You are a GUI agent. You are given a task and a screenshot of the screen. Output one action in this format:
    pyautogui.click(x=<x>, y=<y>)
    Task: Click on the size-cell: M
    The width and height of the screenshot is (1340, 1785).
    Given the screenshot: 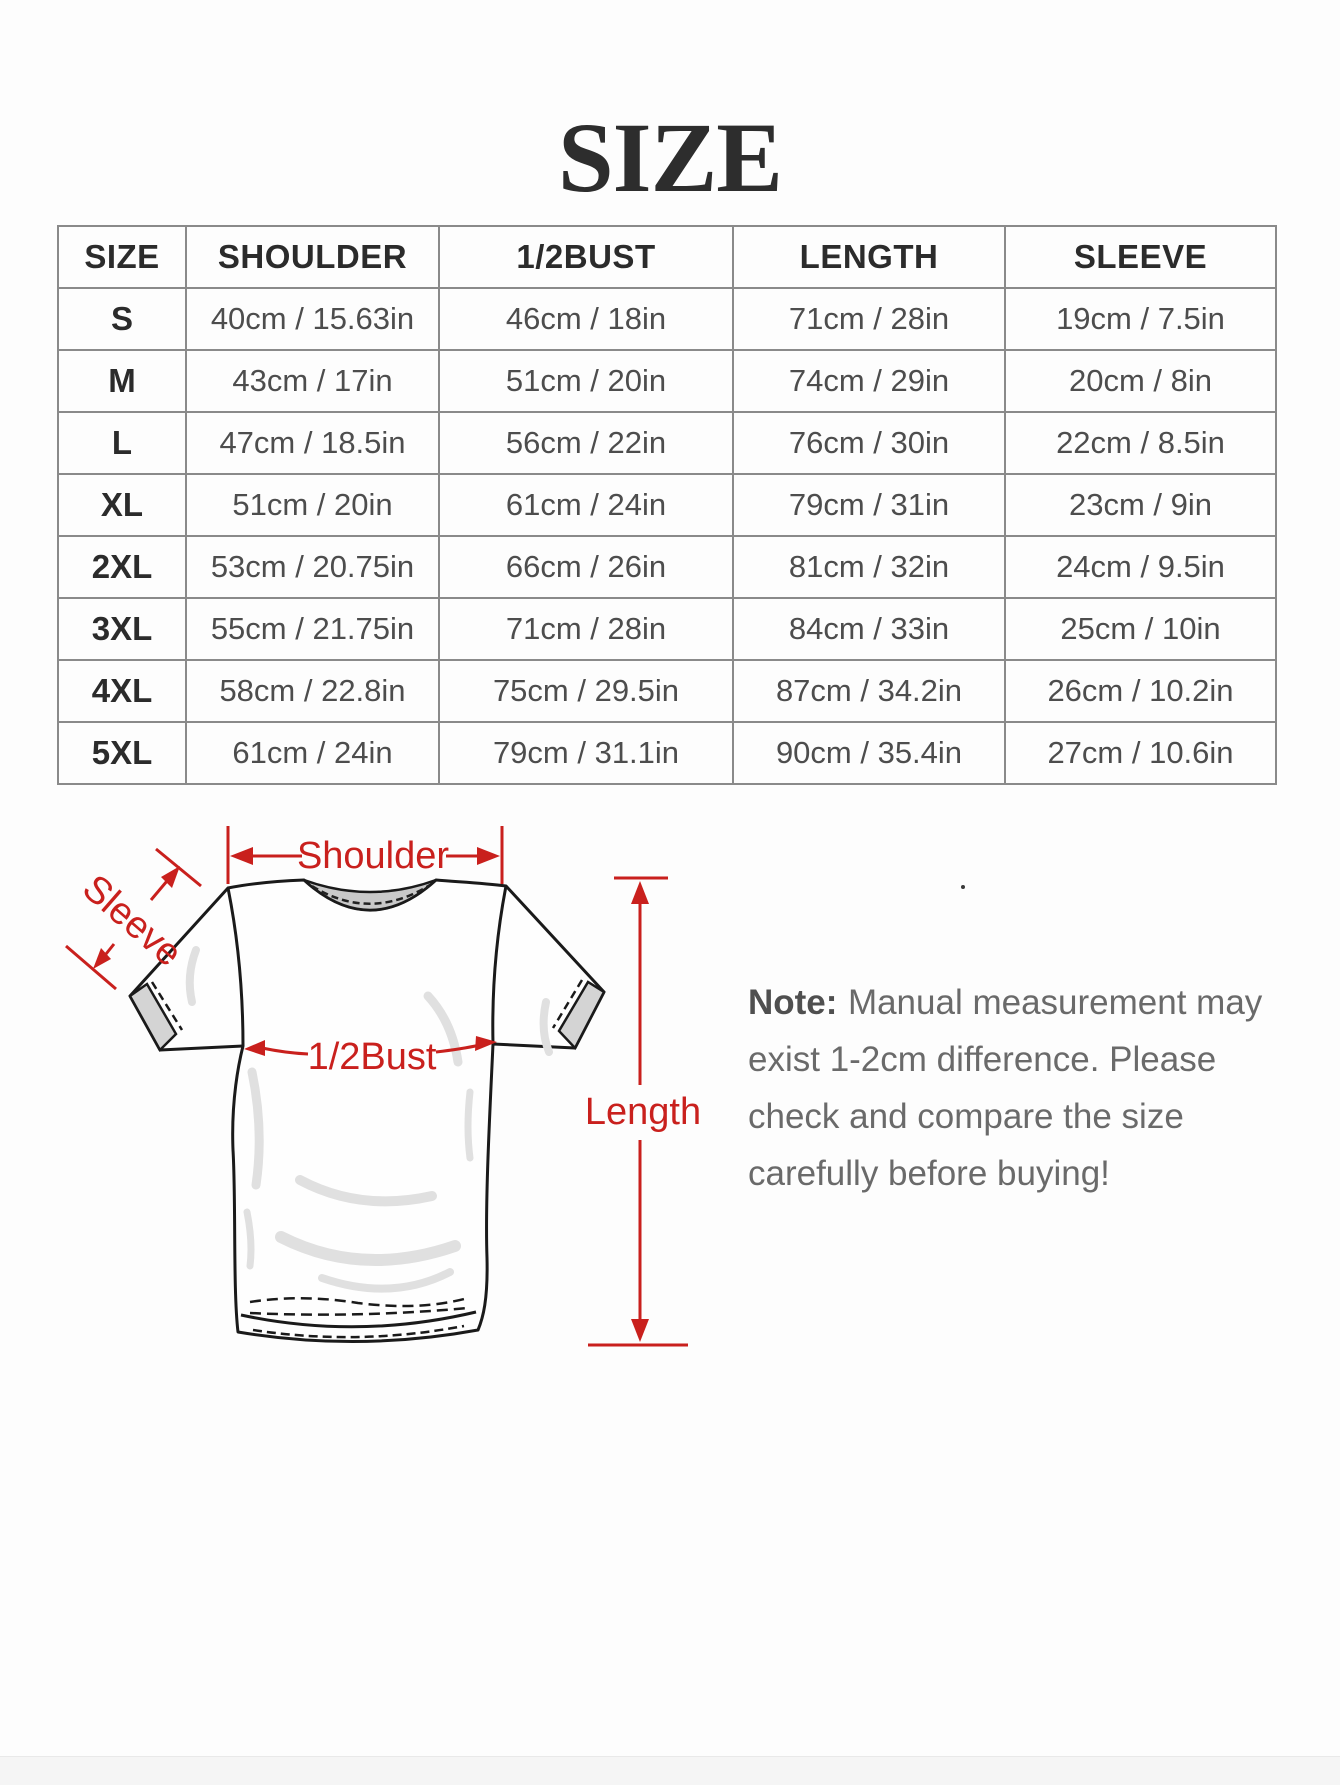 What is the action you would take?
    pyautogui.click(x=122, y=381)
    